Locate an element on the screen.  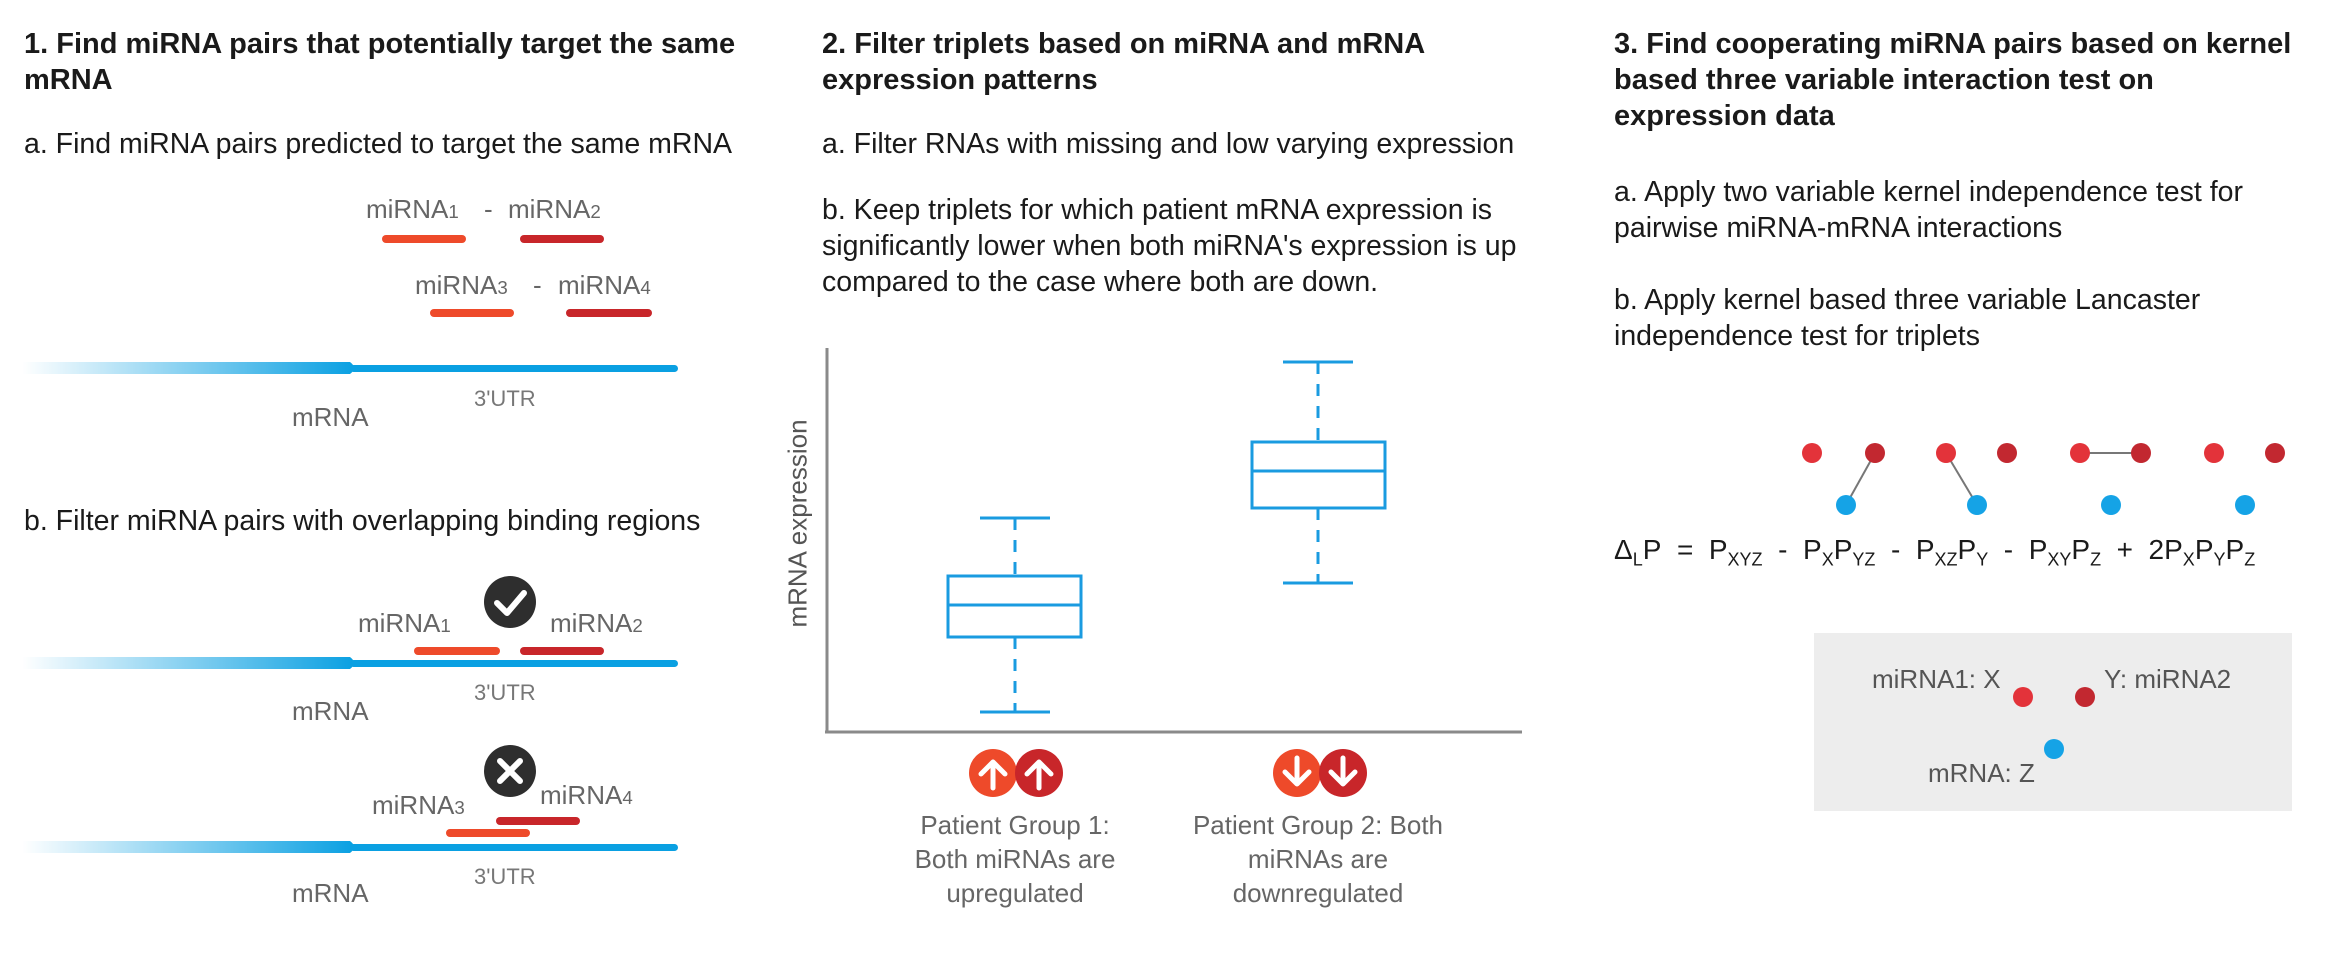
boxplot-axes is located at coordinates (1173, 541).